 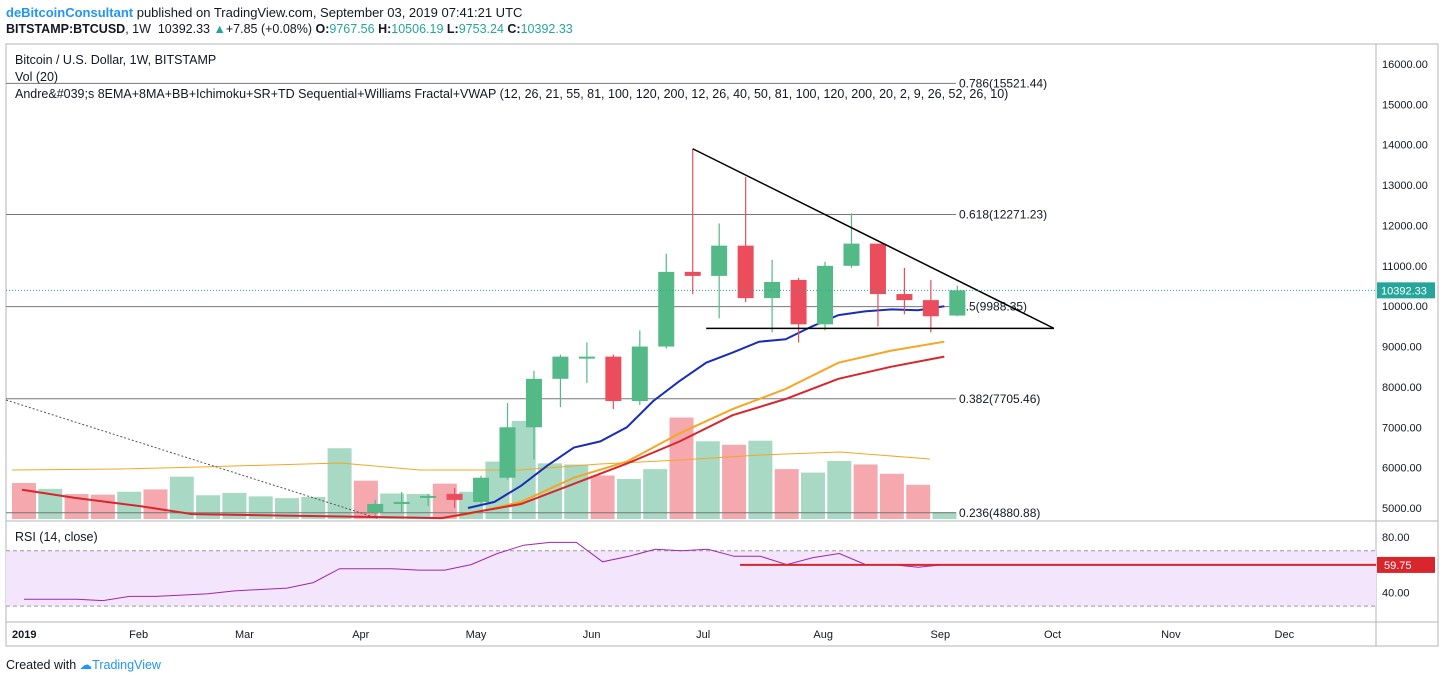 What do you see at coordinates (352, 29) in the screenshot?
I see `open-value: 9767.56` at bounding box center [352, 29].